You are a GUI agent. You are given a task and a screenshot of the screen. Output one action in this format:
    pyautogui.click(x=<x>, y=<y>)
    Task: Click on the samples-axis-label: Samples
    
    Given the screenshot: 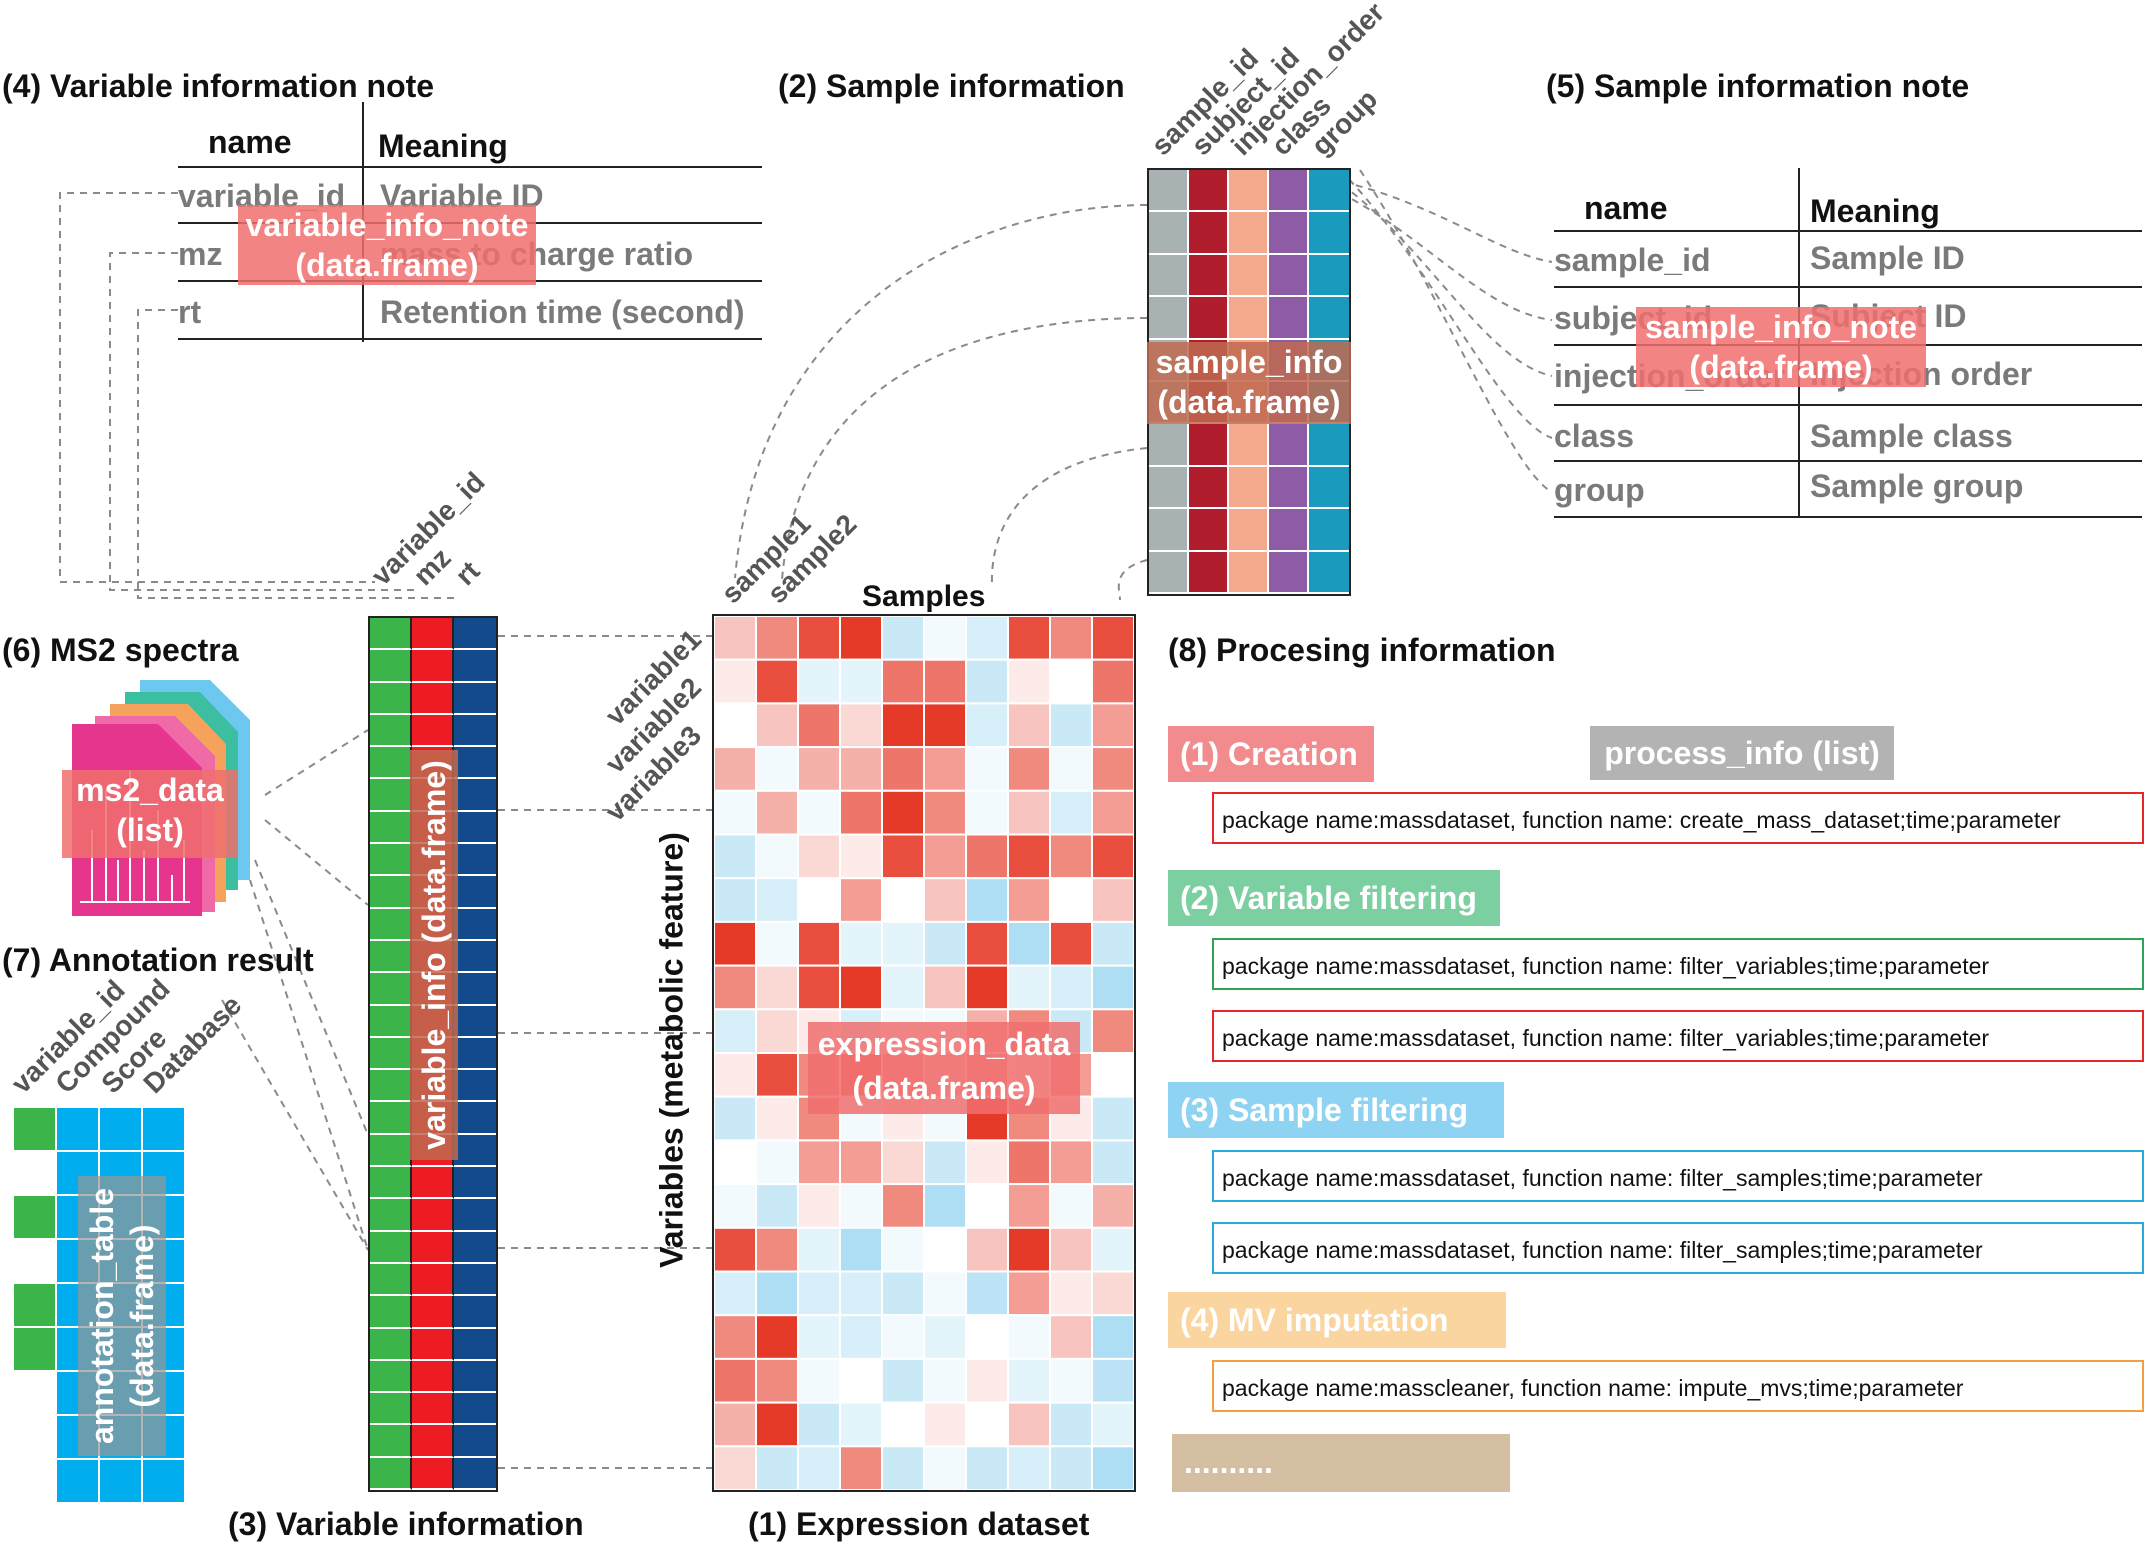 What is the action you would take?
    pyautogui.click(x=924, y=596)
    